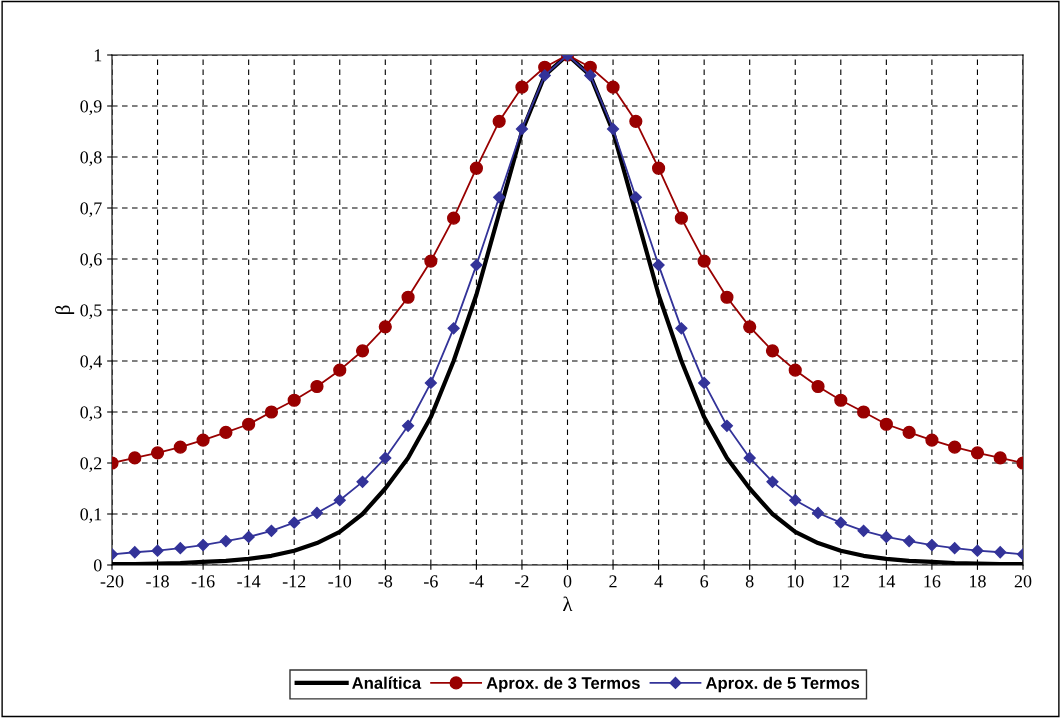 The width and height of the screenshot is (1061, 718). I want to click on x-tick-label: 18, so click(978, 581).